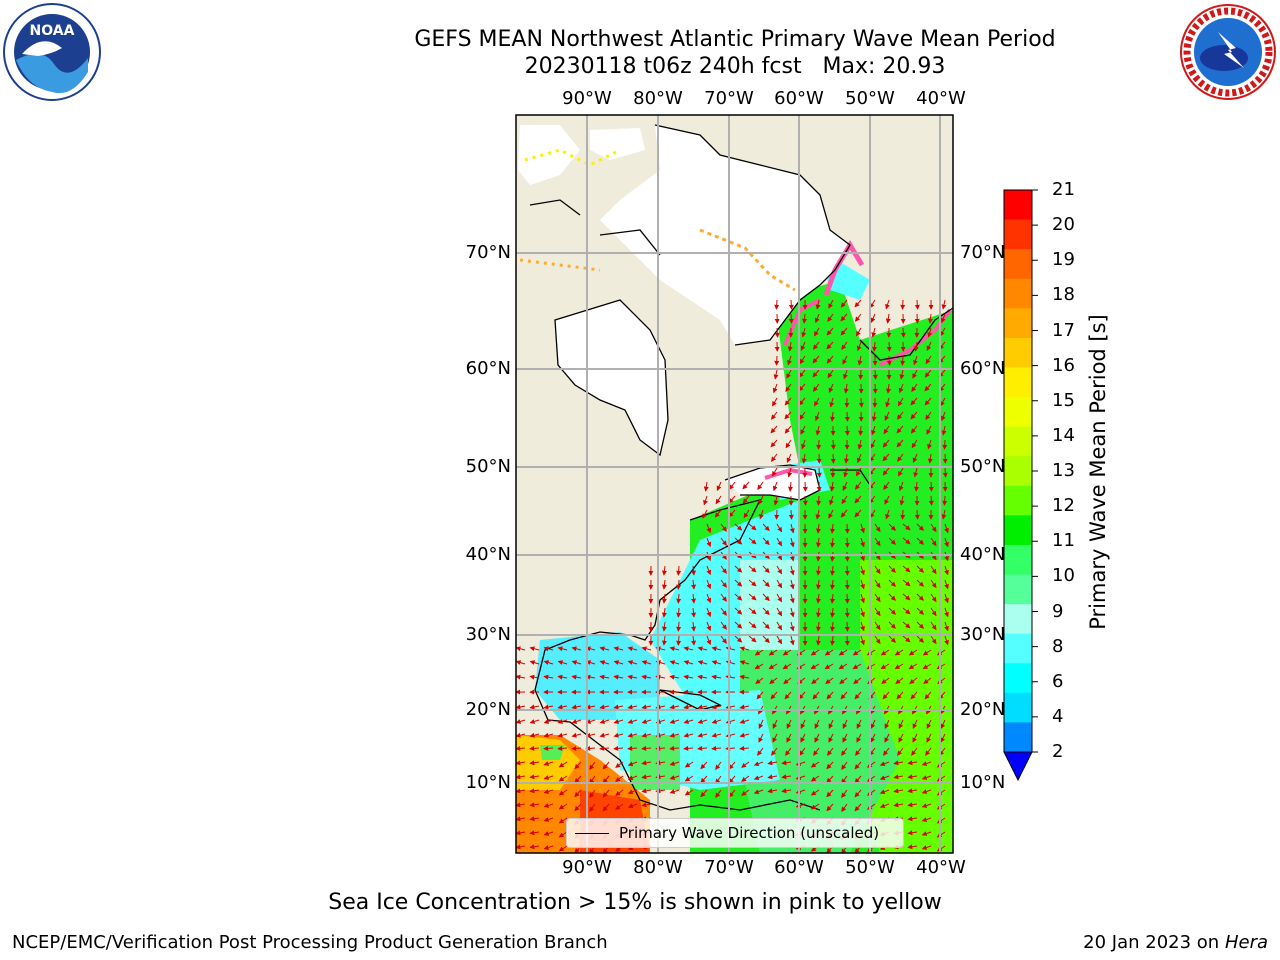  I want to click on lat-label-left-10n: 10°N, so click(488, 782).